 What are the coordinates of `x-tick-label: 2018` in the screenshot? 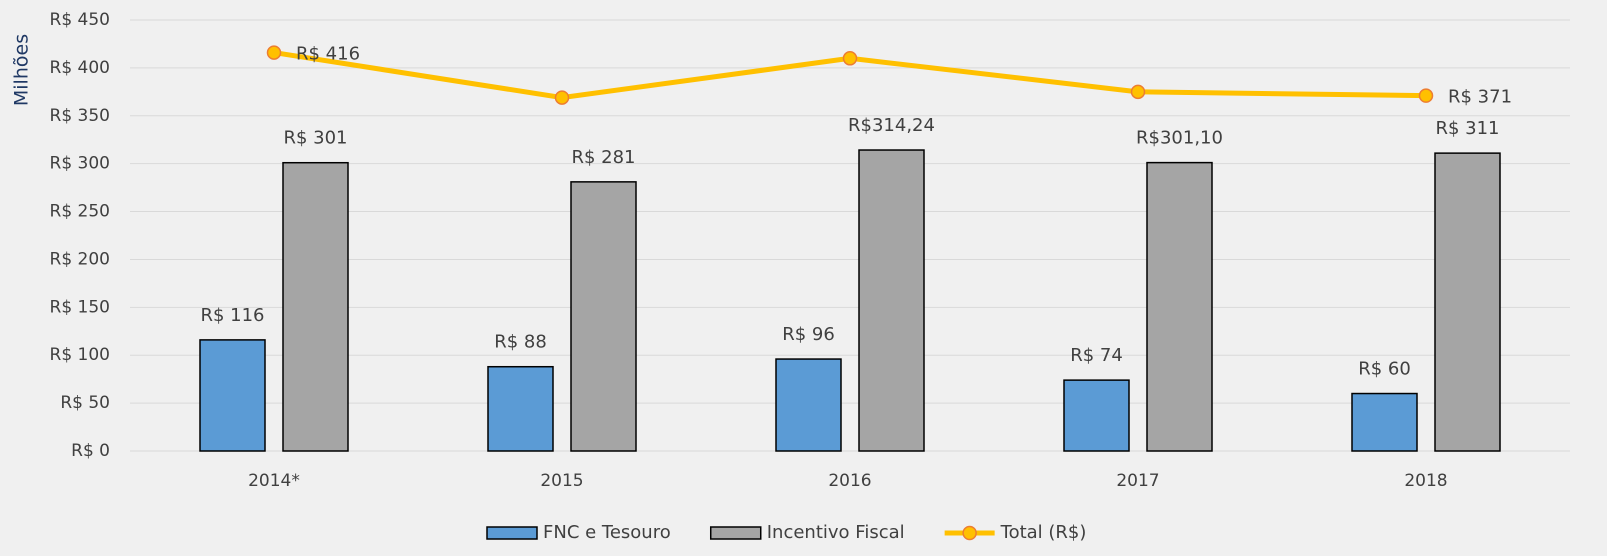 It's located at (1425, 481).